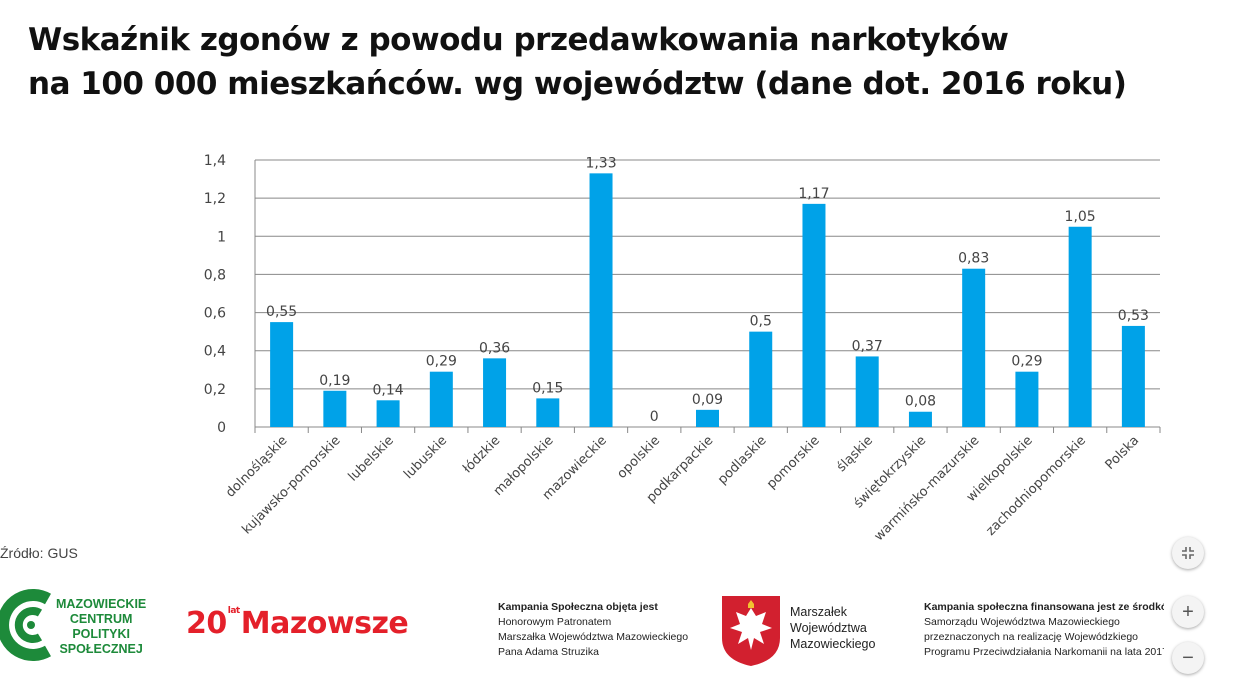  I want to click on data-label: 0,53, so click(1133, 316).